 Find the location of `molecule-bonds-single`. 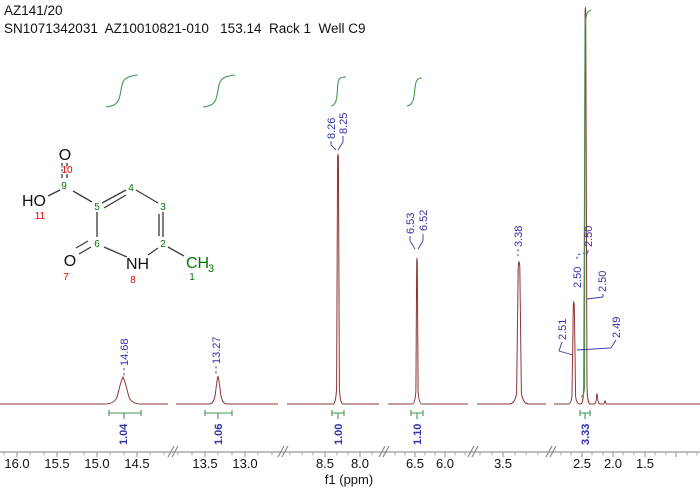

molecule-bonds-single is located at coordinates (116, 223).